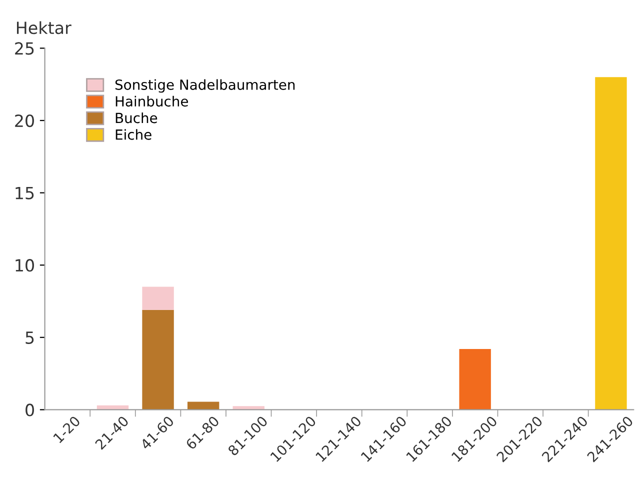 The image size is (640, 482). I want to click on y-tick-label: 20, so click(24, 121).